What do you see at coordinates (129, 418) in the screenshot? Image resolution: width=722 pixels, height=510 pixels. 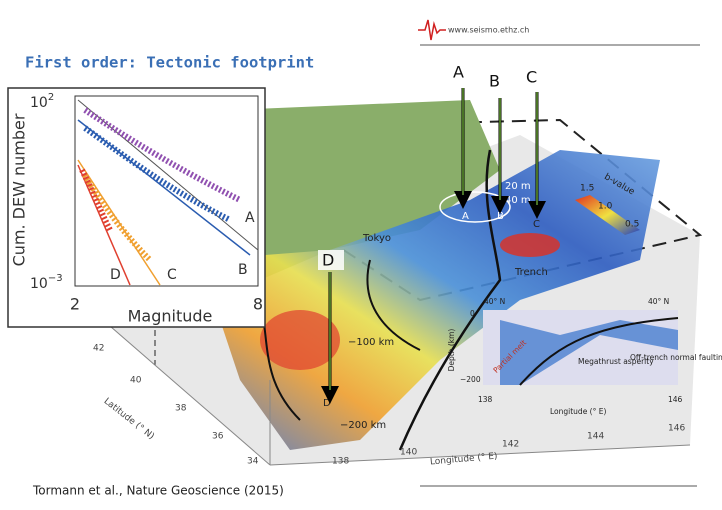 I see `lat-label: Latitude (° N)` at bounding box center [129, 418].